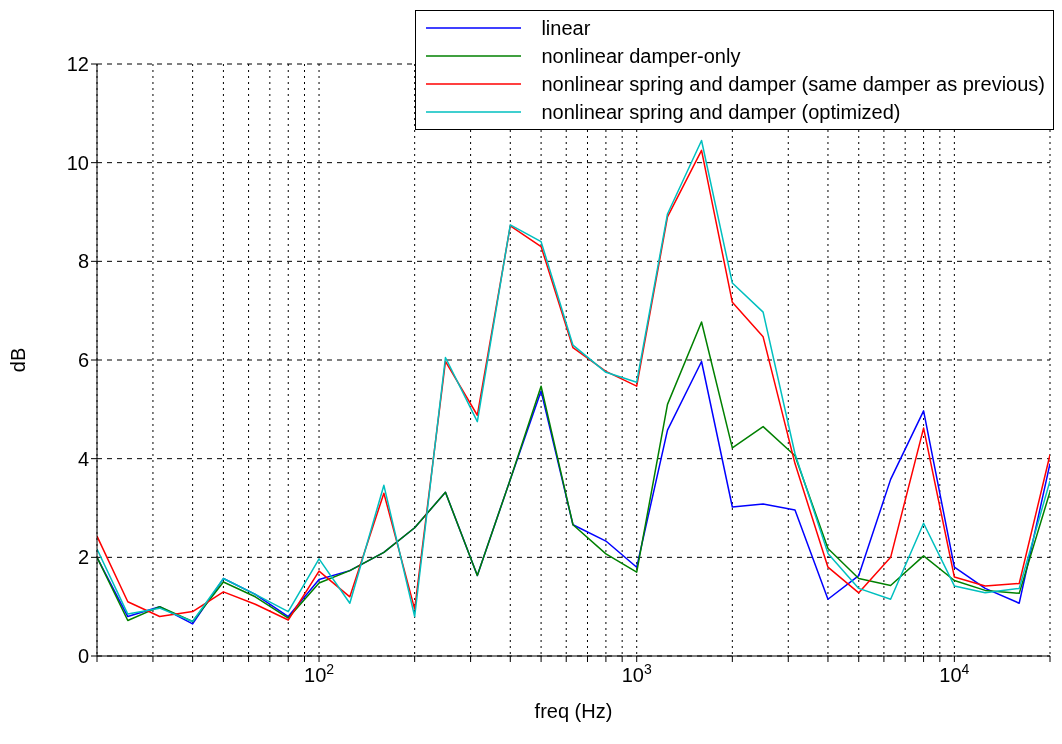 The image size is (1062, 744). I want to click on x-tick-label: 10$^{4}$, so click(954, 673).